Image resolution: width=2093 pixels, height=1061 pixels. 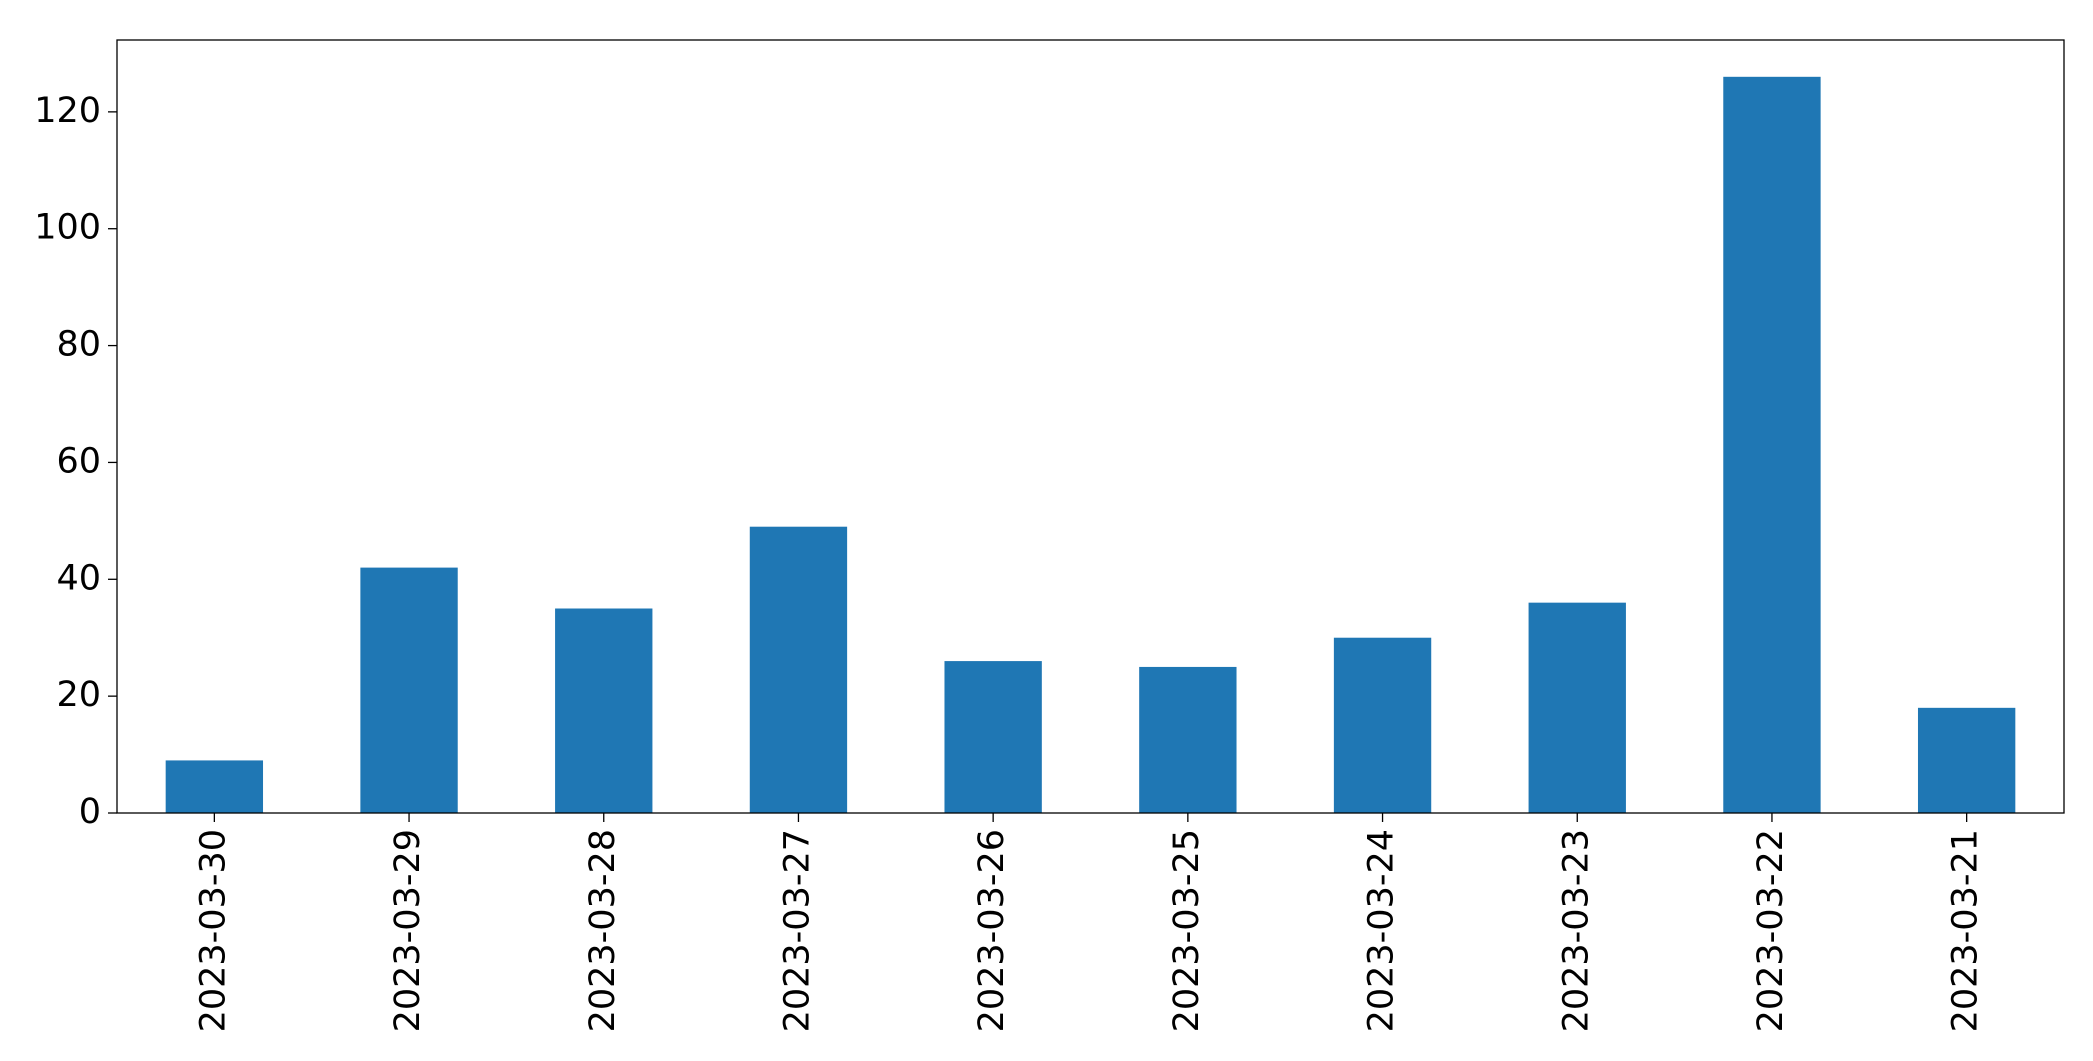 I want to click on y-tick-label: 0, so click(x=90, y=812).